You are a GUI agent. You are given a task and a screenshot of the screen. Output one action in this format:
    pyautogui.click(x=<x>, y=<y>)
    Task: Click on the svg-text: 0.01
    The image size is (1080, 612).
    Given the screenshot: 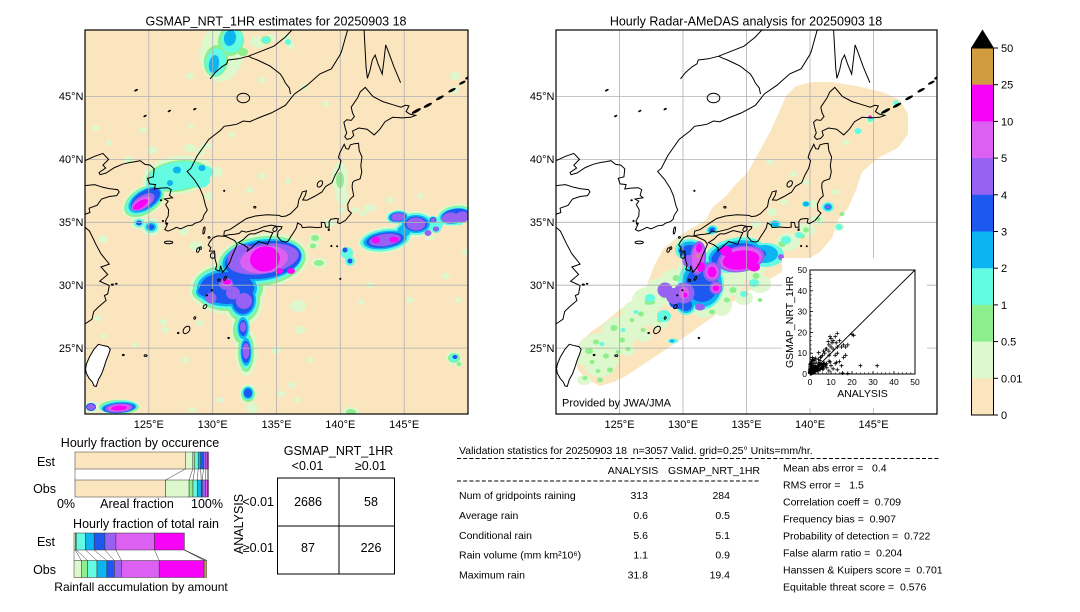 What is the action you would take?
    pyautogui.click(x=1011, y=379)
    